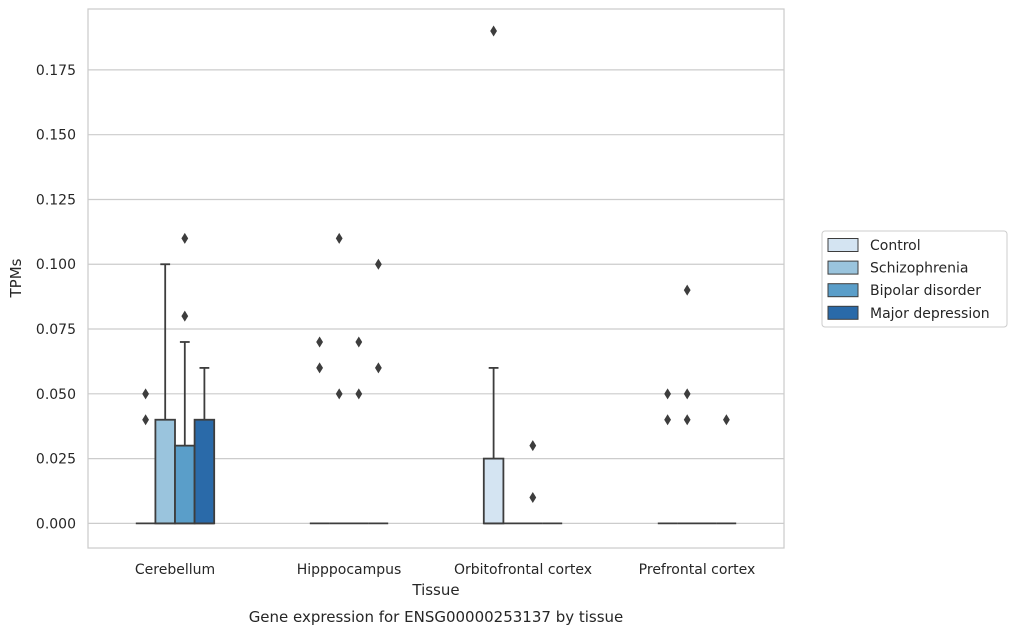 Image resolution: width=1017 pixels, height=638 pixels. I want to click on y-tick-label: 0.125, so click(56, 200).